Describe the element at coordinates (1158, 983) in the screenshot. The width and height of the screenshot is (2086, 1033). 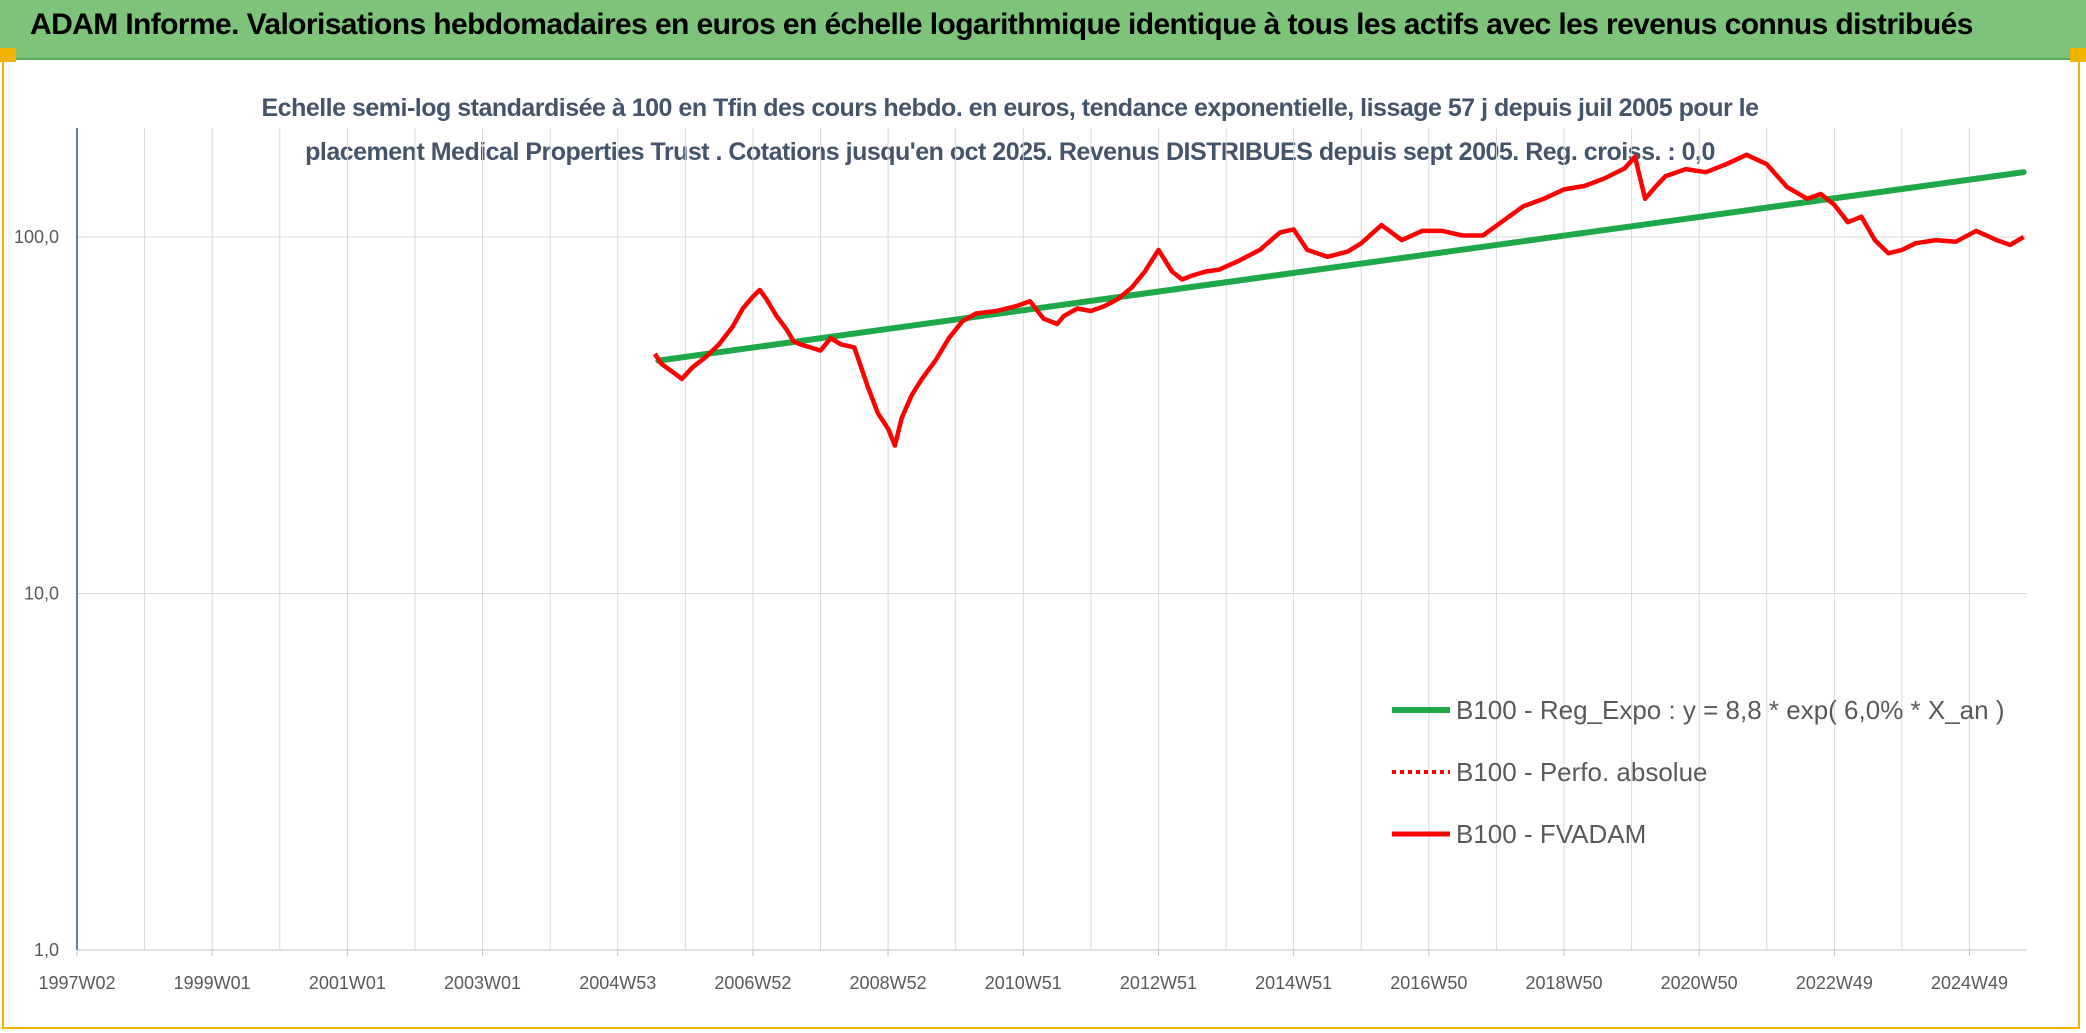
I see `x-tick-label: 2012W51` at that location.